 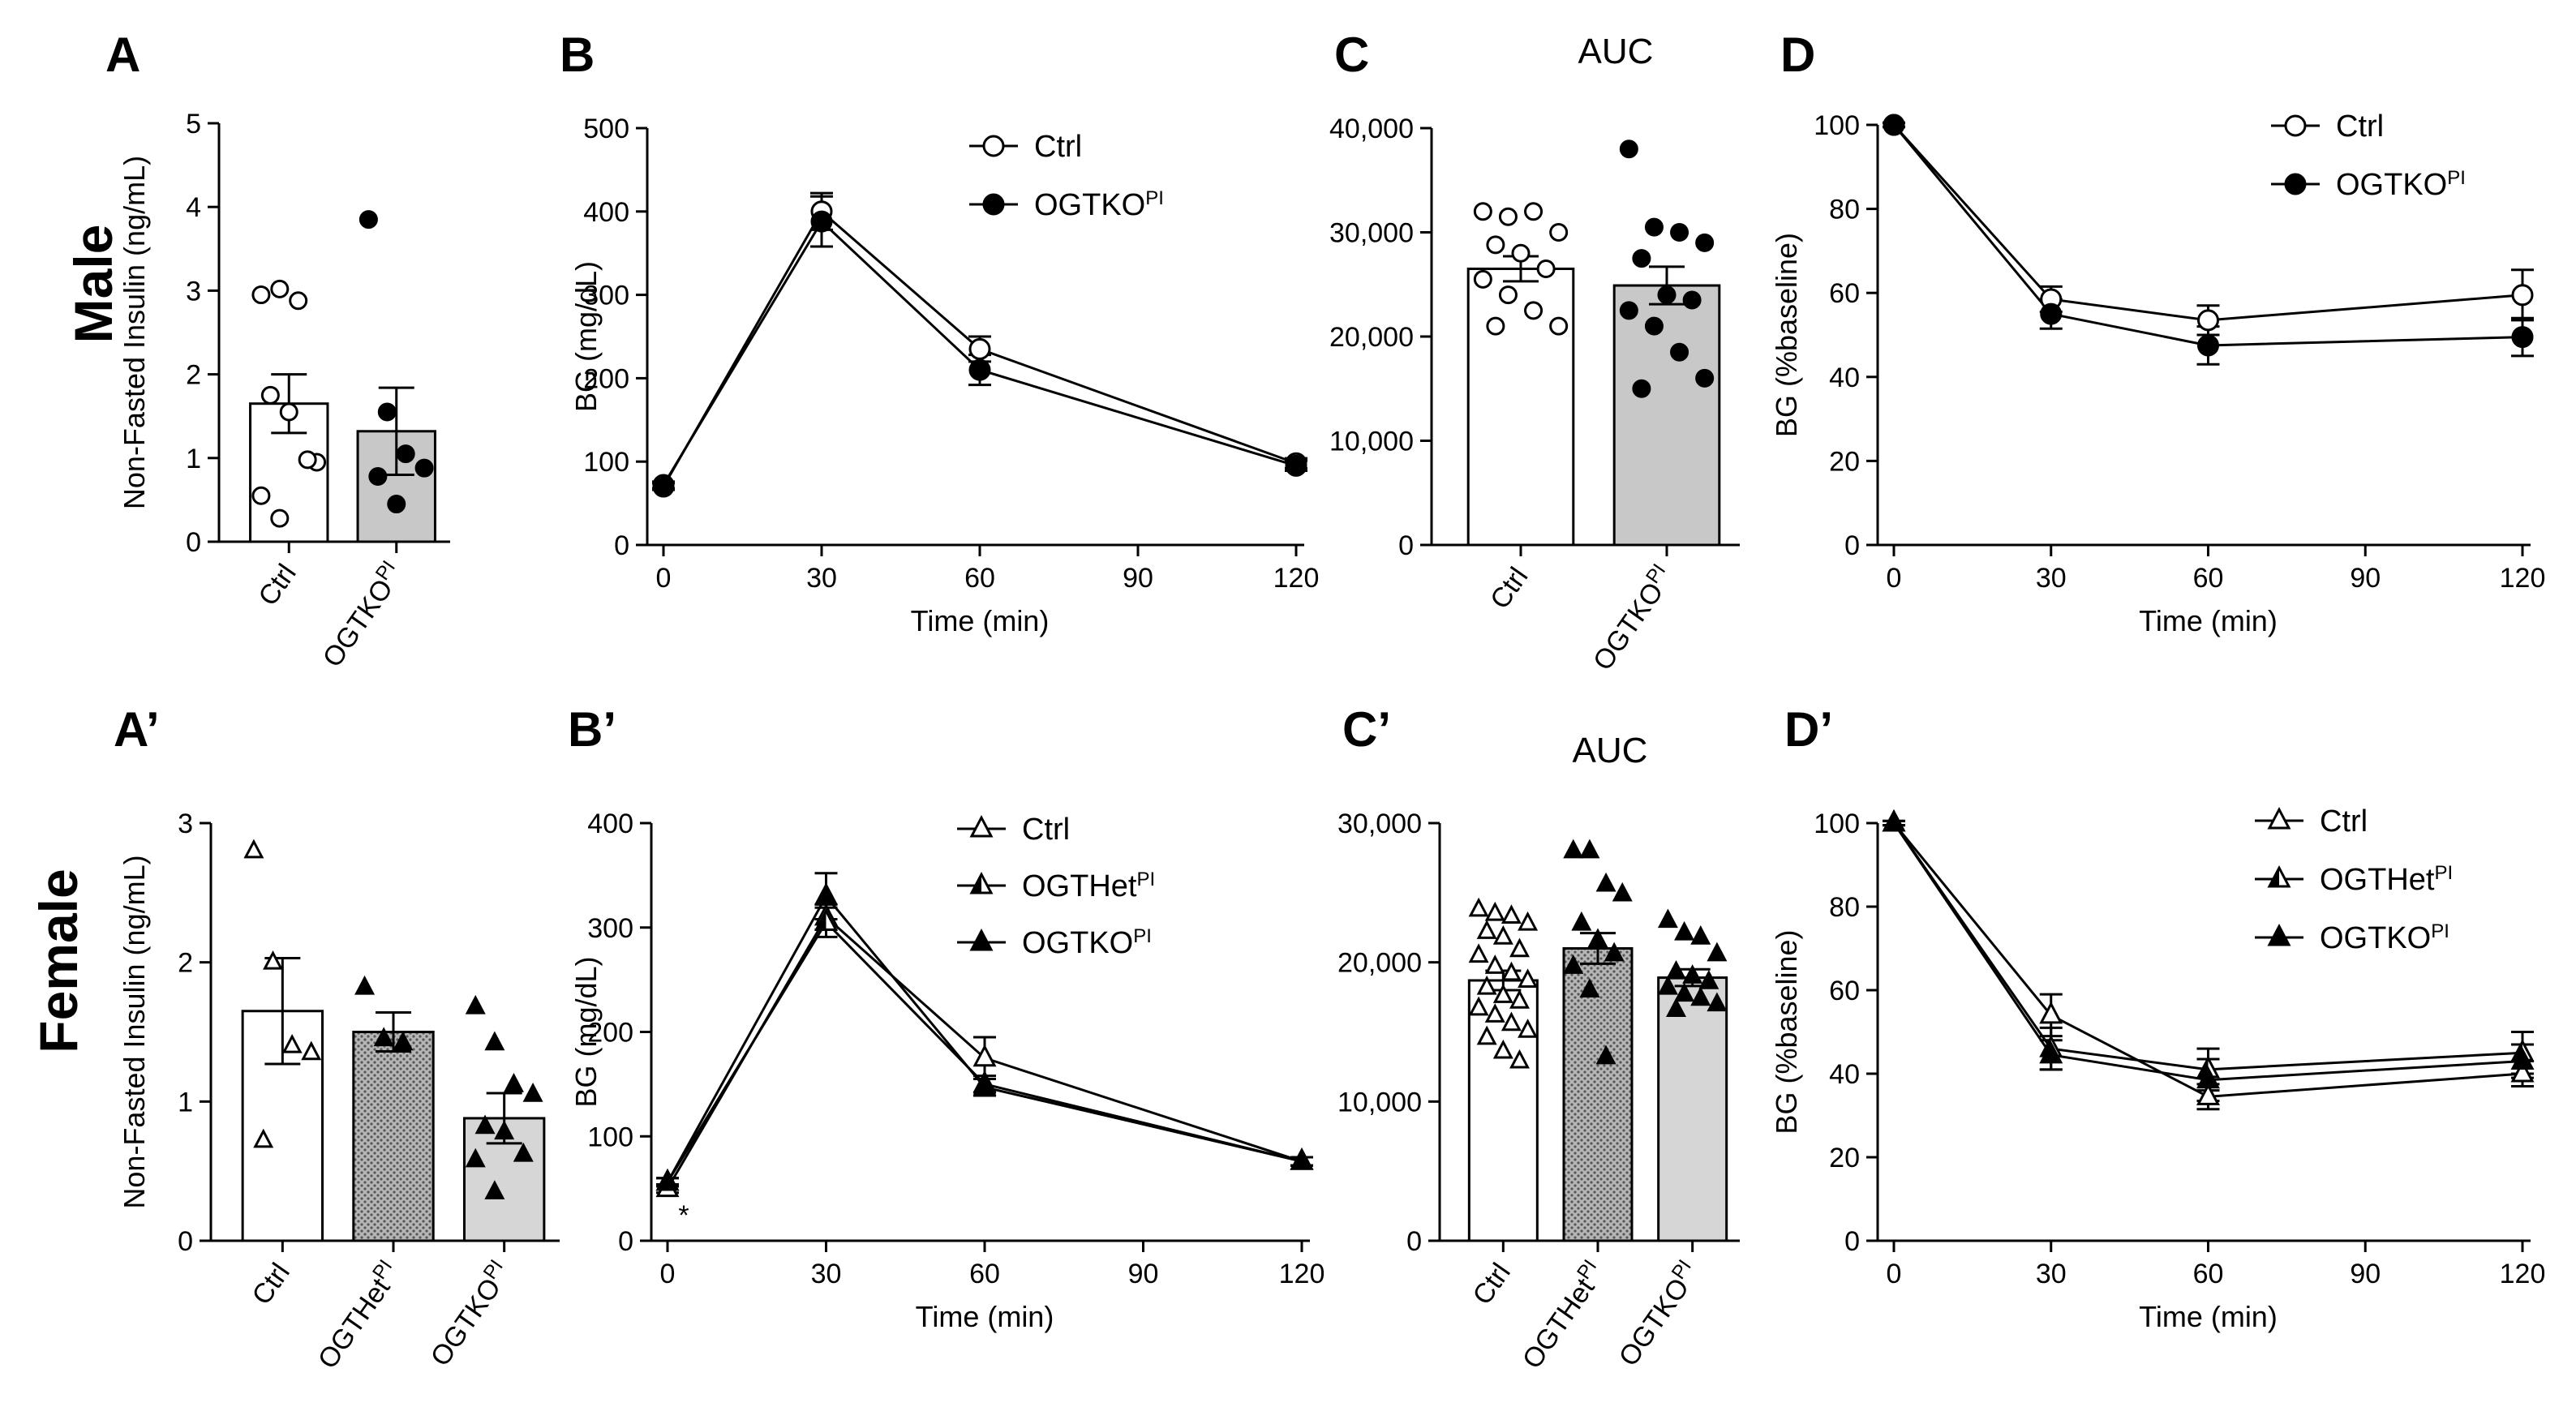 What do you see at coordinates (1844, 210) in the screenshot?
I see `y-tick-label: 80` at bounding box center [1844, 210].